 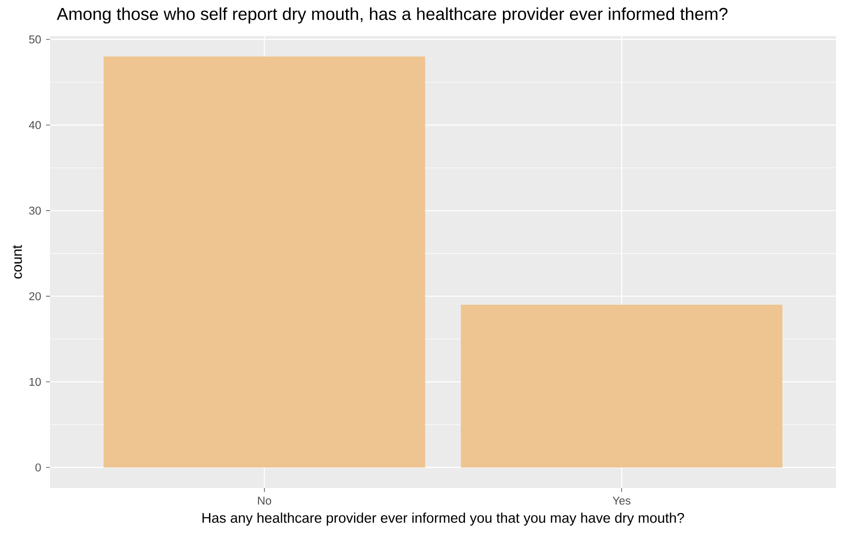 I want to click on chart-title: Among those who self report dry mouth, has a healthcare provider ever informed them?, so click(x=392, y=15).